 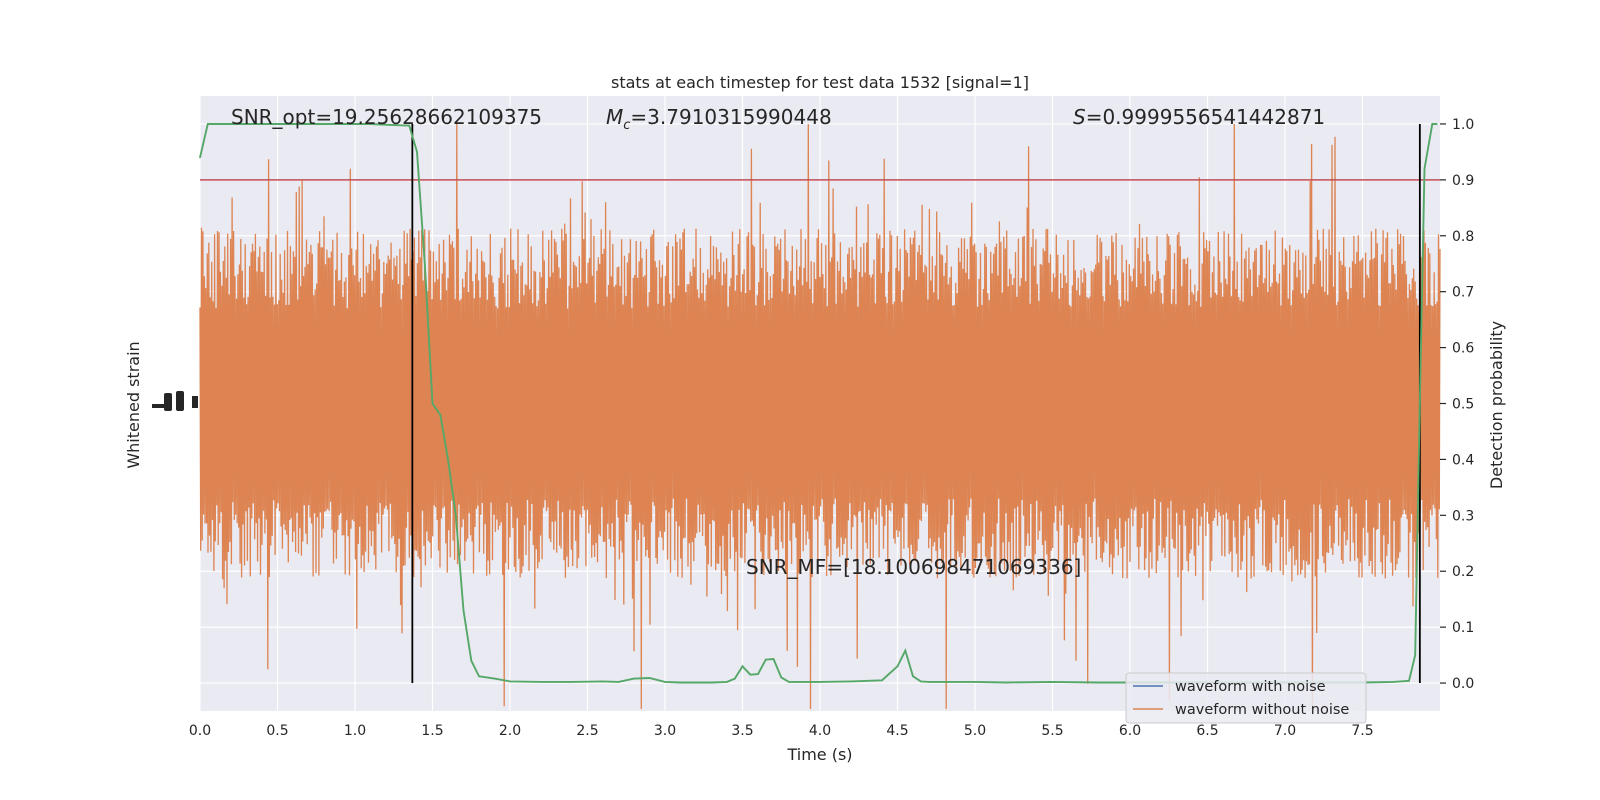 I want to click on y-tick-7: 0.7, so click(x=1463, y=293).